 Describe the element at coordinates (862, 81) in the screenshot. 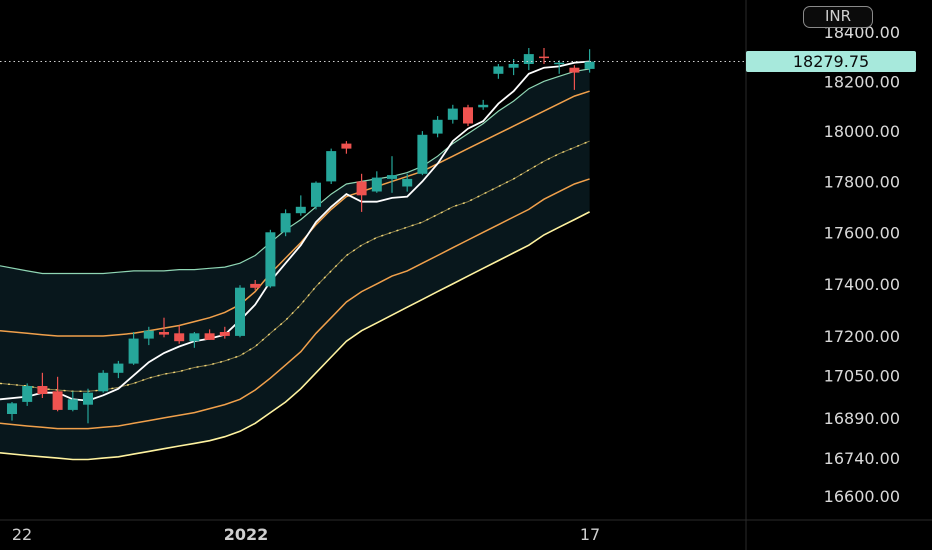

I see `price-tick-label: 18200.00` at that location.